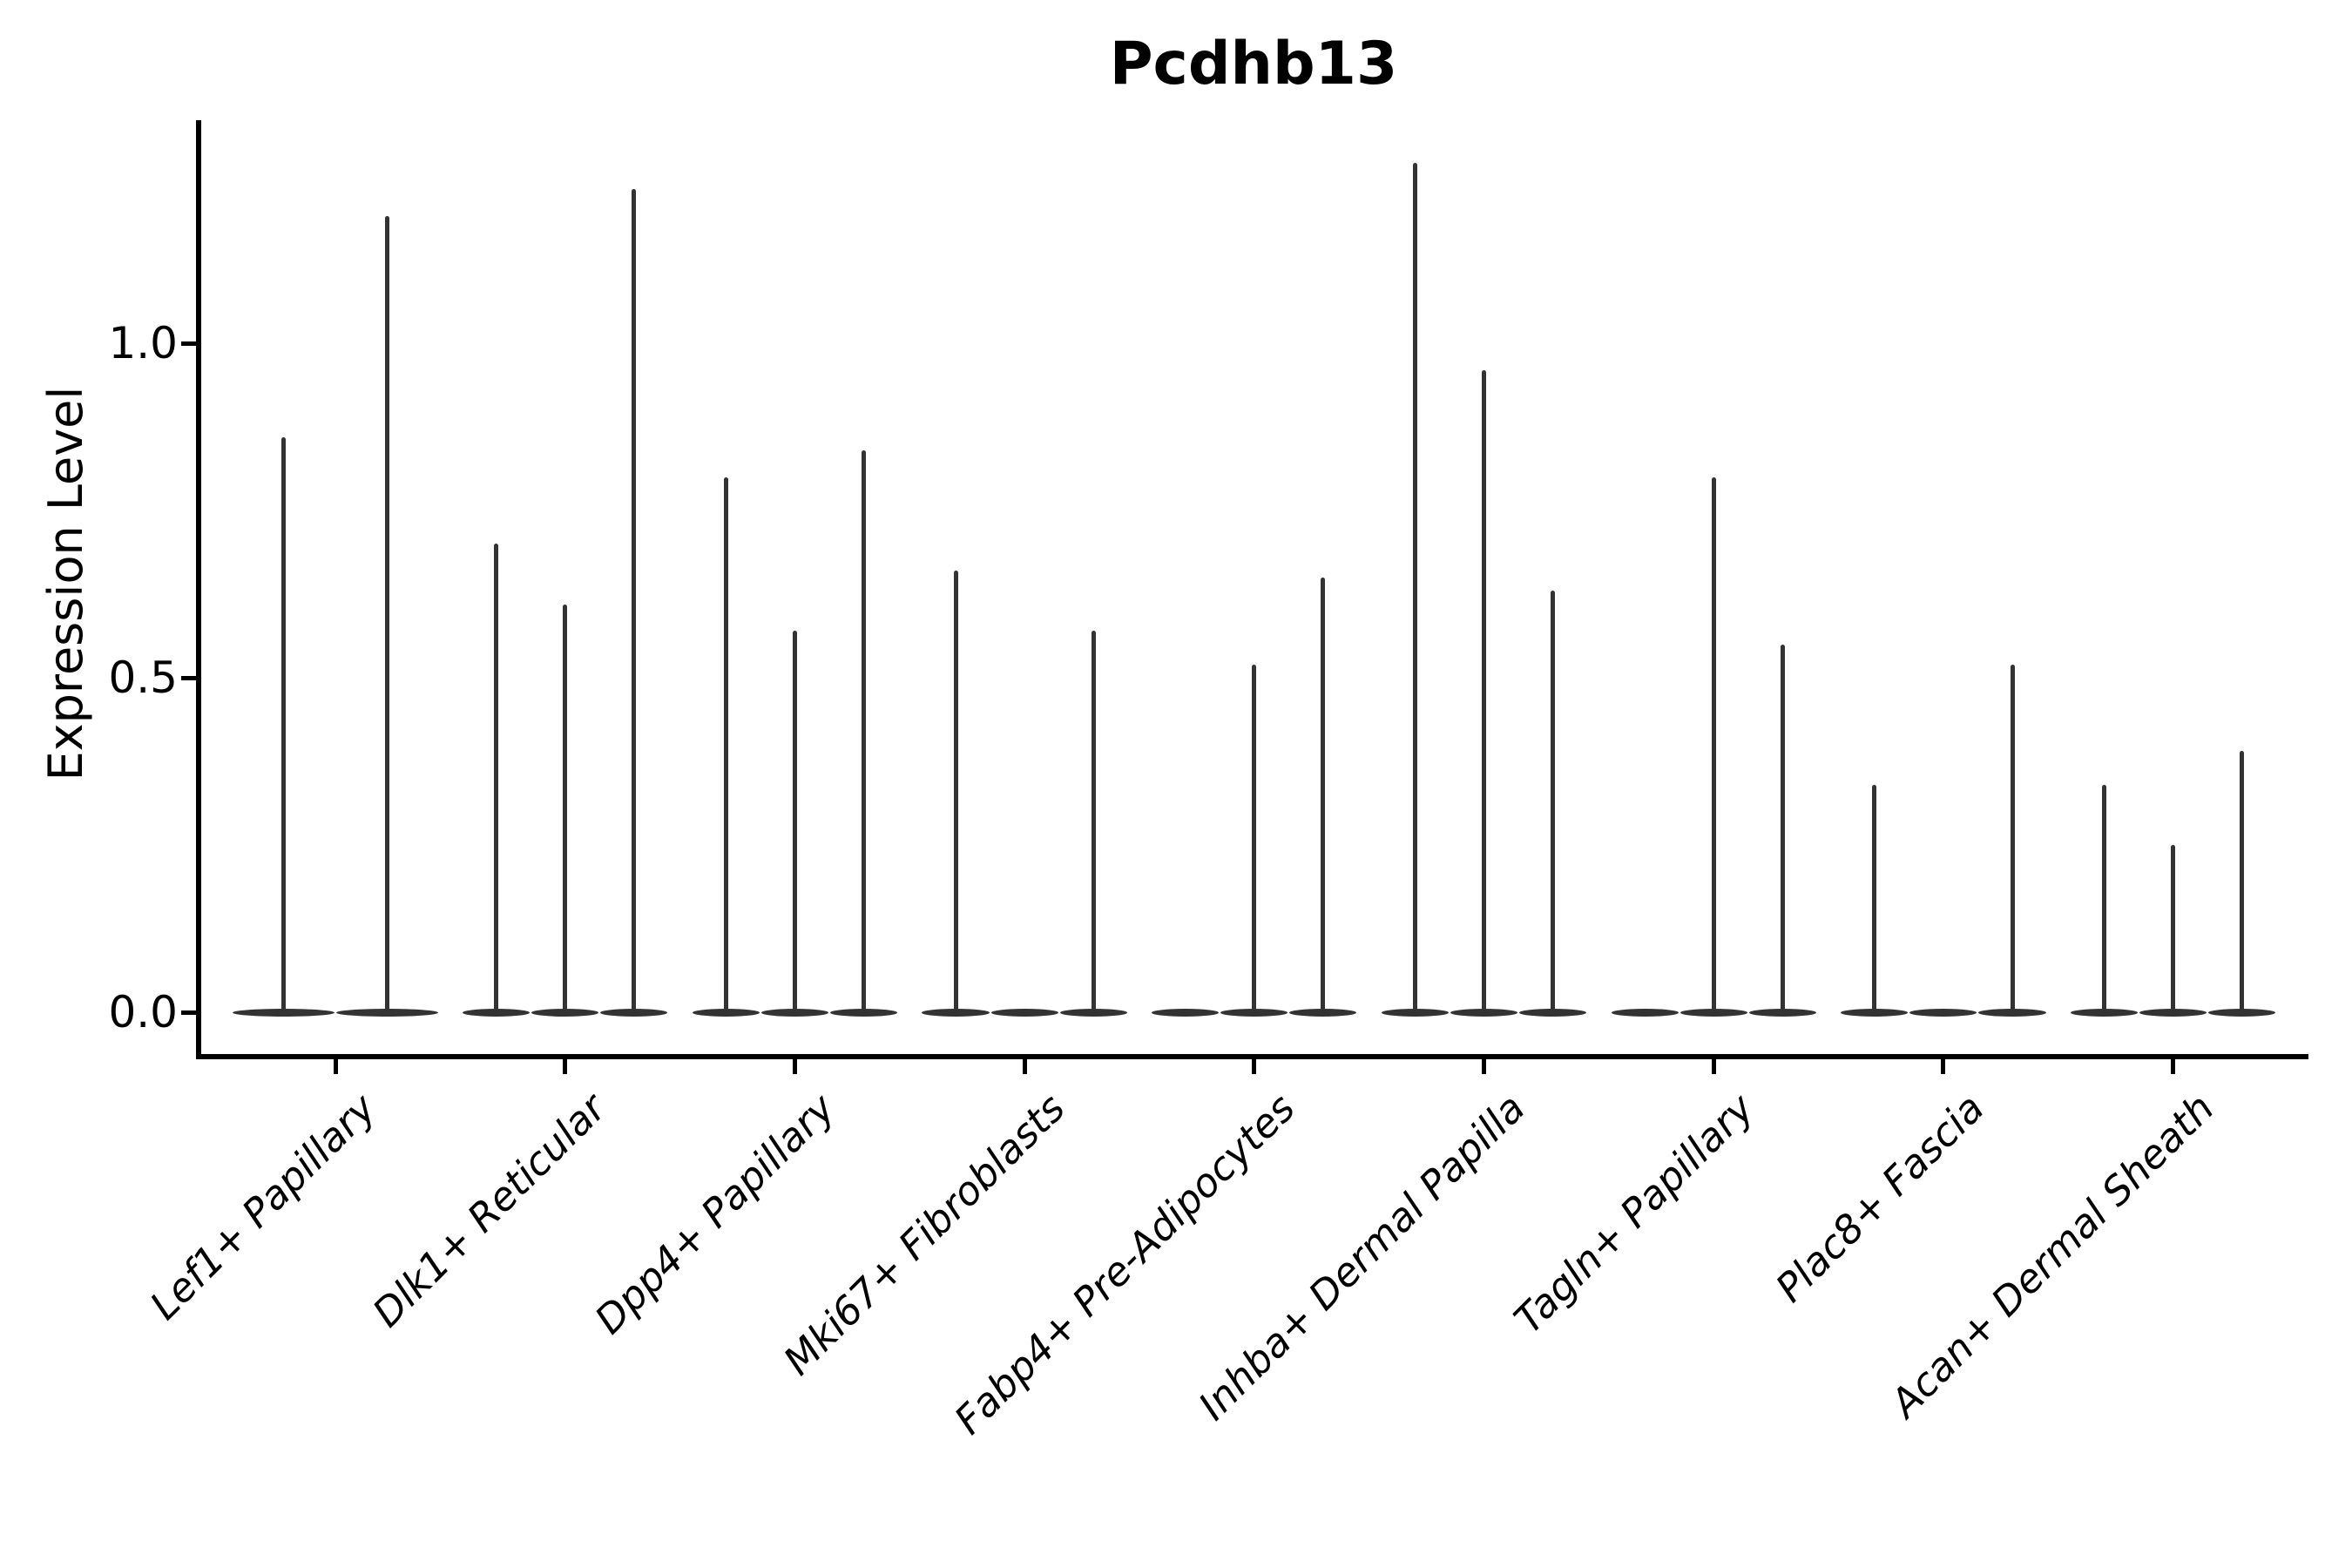 Image resolution: width=2352 pixels, height=1568 pixels. Describe the element at coordinates (1634, 1214) in the screenshot. I see `x-tick-label: Tagln+ Papillary` at that location.